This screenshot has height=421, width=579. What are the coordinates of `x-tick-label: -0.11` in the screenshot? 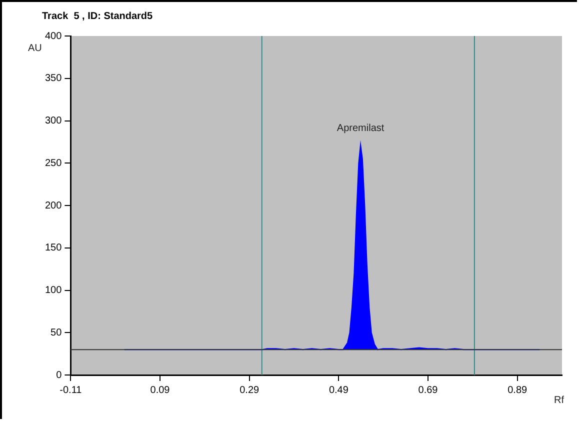 It's located at (71, 390).